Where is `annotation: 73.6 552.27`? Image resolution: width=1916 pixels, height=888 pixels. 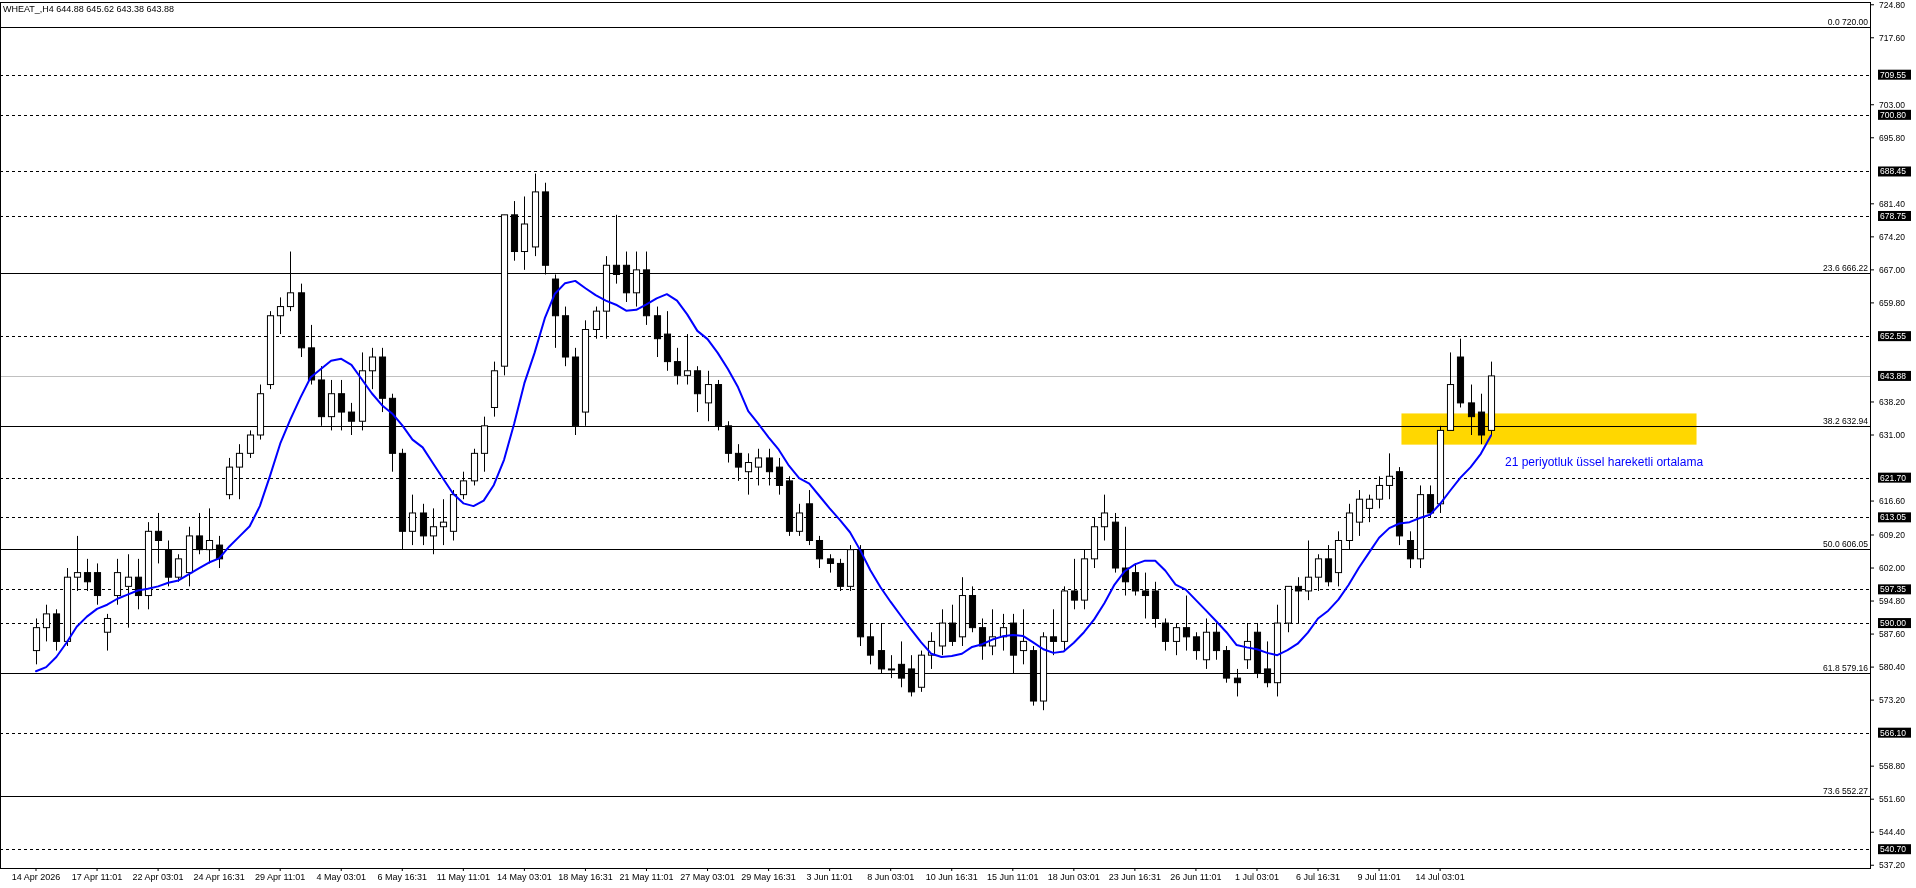 annotation: 73.6 552.27 is located at coordinates (1846, 791).